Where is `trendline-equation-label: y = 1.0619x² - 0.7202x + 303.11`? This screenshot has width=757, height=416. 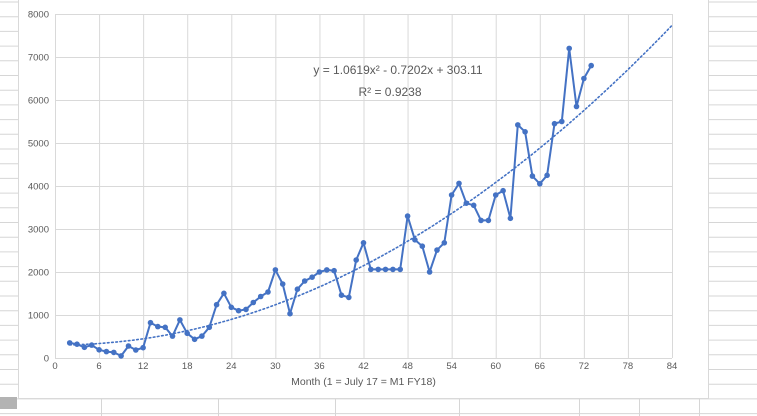 trendline-equation-label: y = 1.0619x² - 0.7202x + 303.11 is located at coordinates (378, 70).